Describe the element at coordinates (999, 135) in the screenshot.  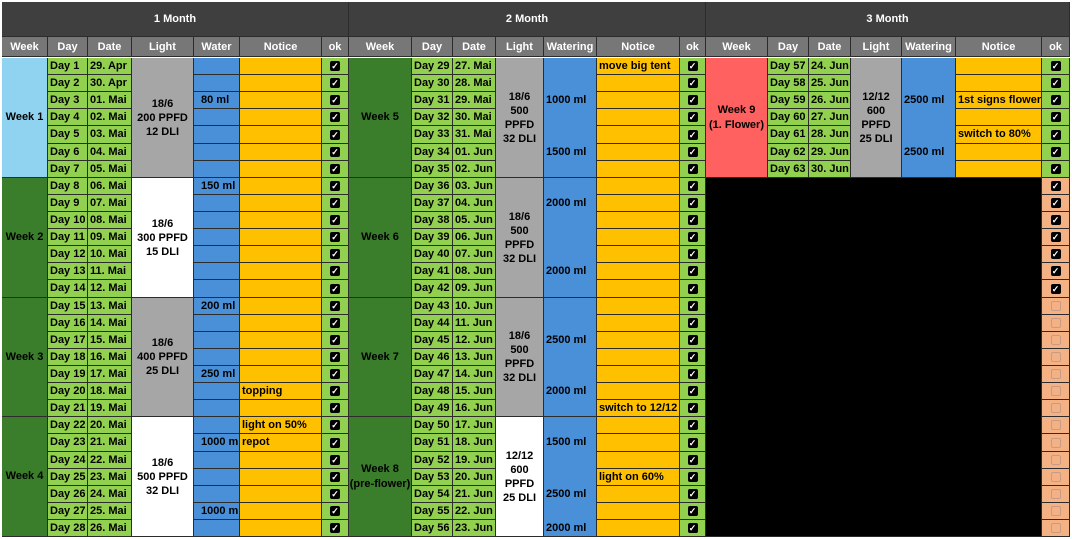
I see `notice-cell: switch to 80%` at that location.